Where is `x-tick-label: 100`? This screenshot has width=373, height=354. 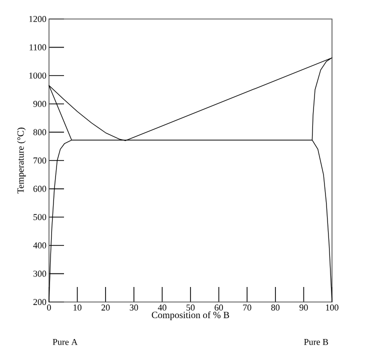
x-tick-label: 100 is located at coordinates (332, 307).